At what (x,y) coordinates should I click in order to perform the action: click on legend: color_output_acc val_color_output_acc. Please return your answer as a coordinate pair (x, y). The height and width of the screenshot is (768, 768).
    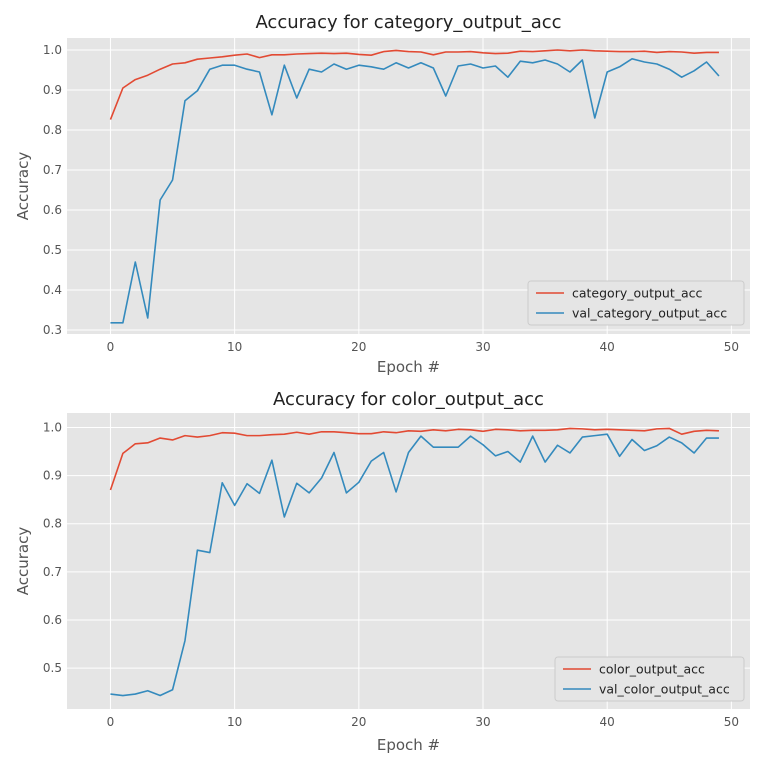
    Looking at the image, I should click on (649, 679).